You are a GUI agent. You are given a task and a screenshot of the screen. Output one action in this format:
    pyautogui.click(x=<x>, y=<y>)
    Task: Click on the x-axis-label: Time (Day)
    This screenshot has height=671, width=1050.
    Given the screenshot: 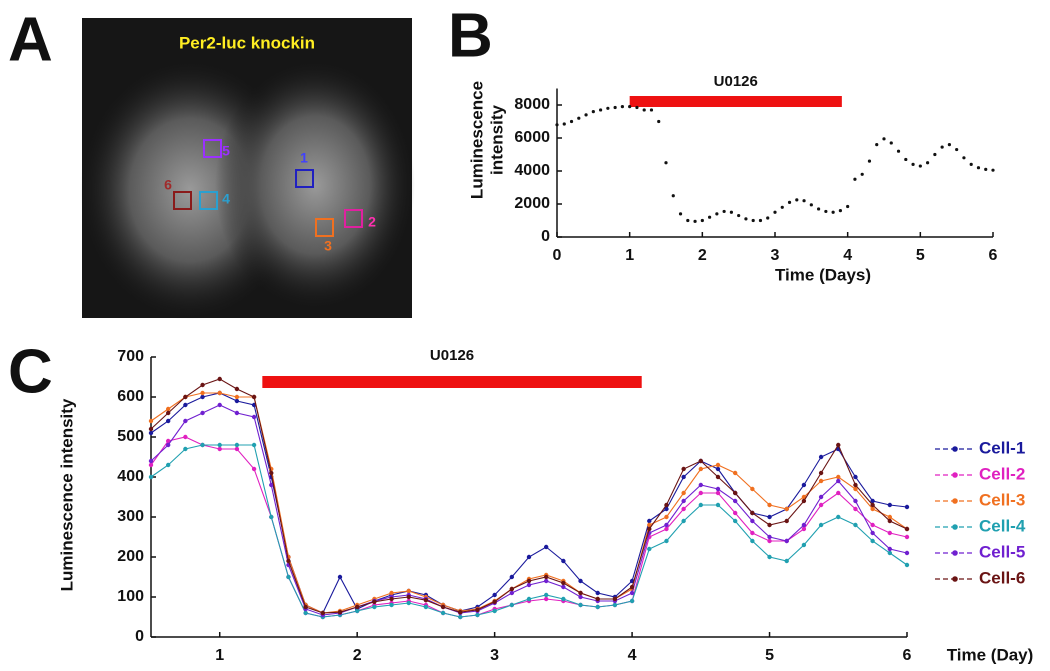 What is the action you would take?
    pyautogui.click(x=990, y=654)
    